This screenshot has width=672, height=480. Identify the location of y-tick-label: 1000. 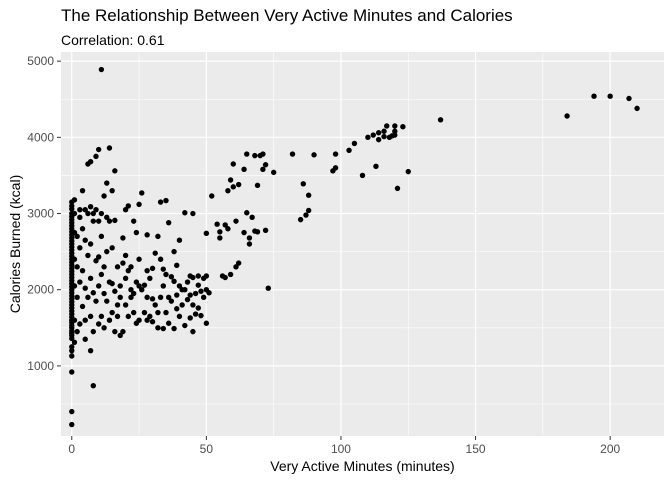
(40, 366).